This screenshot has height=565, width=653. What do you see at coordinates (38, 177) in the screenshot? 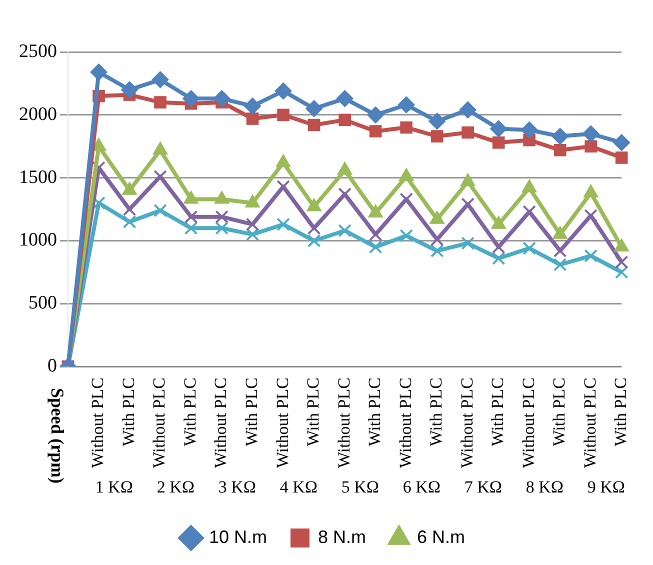
I see `y-tick-label: 1500` at bounding box center [38, 177].